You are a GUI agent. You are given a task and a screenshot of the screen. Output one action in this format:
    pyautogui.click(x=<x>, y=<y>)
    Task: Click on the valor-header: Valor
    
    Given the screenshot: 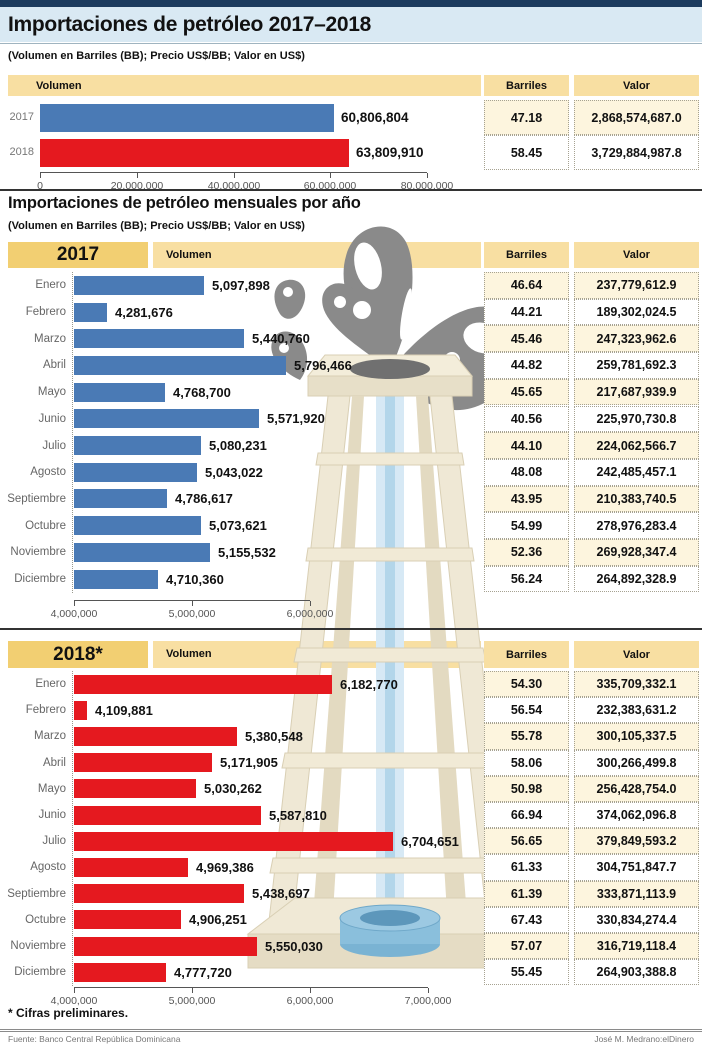 What is the action you would take?
    pyautogui.click(x=636, y=654)
    